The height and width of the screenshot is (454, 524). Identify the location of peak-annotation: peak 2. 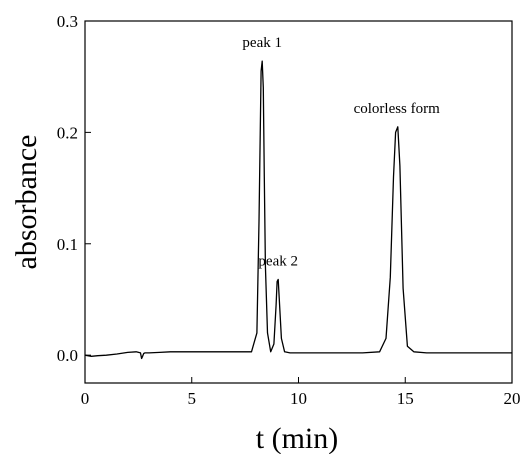
(278, 261).